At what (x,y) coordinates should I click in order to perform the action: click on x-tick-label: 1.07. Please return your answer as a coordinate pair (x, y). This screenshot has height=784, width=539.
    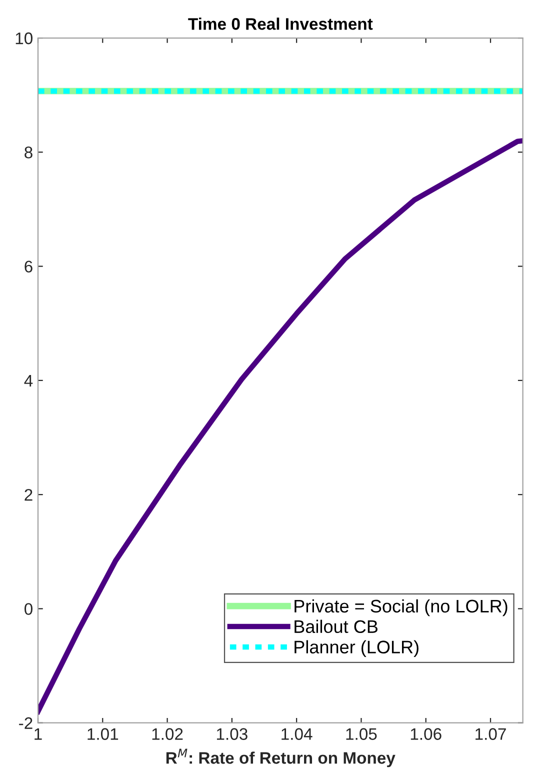
    Looking at the image, I should click on (491, 734).